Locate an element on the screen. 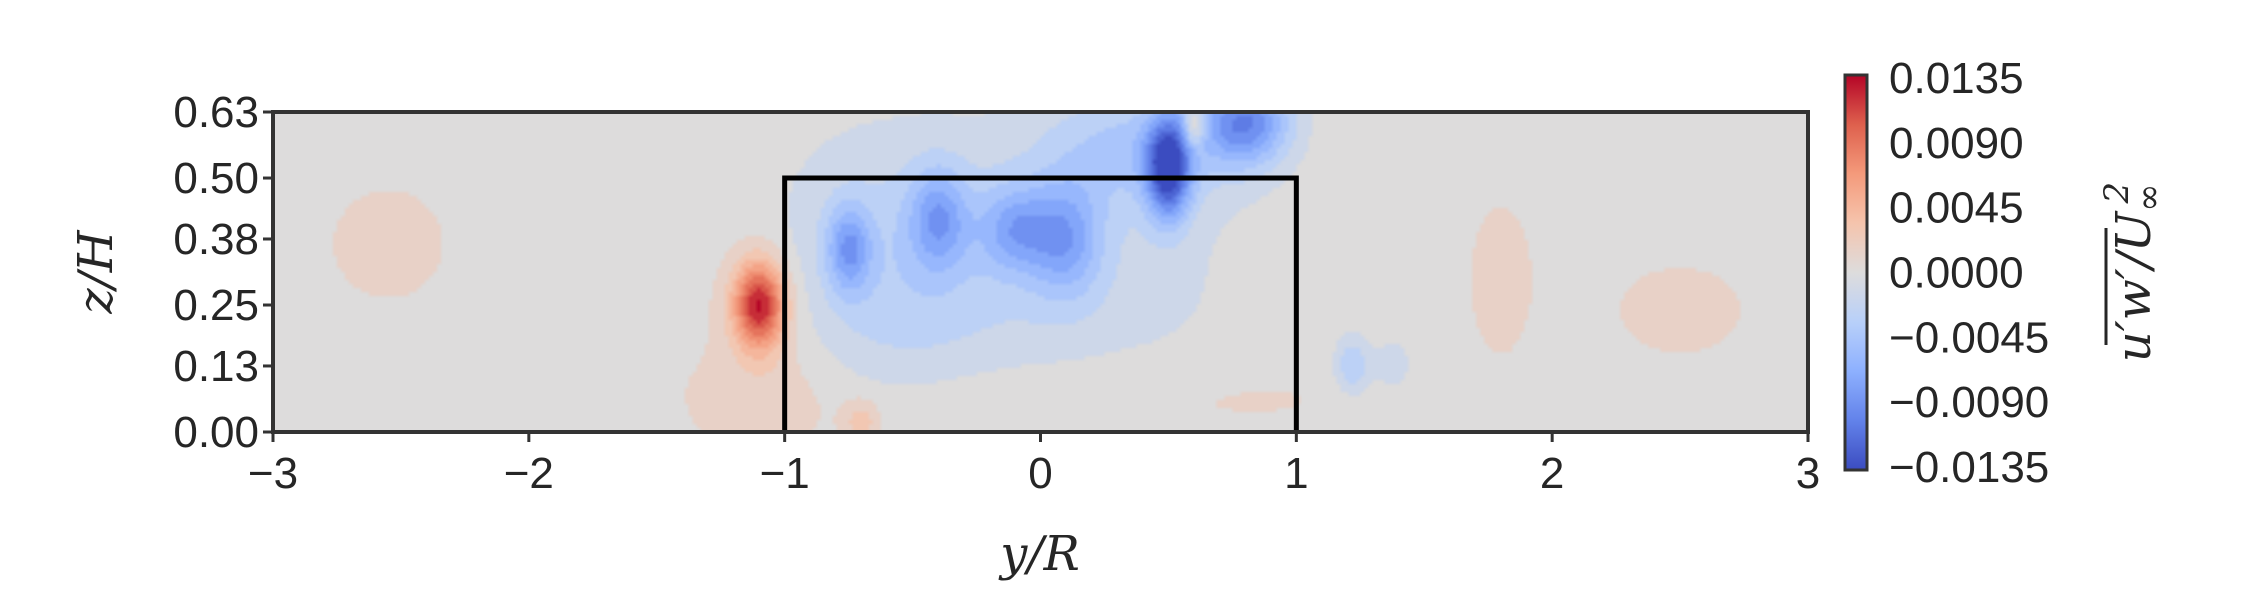  x-tick-label: 2 is located at coordinates (1552, 473).